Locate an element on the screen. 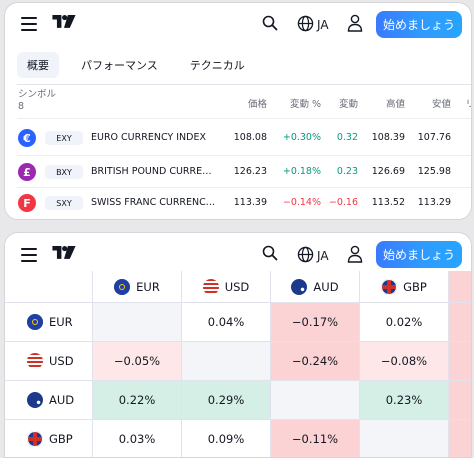 This screenshot has width=474, height=458. symbol-header-label: シンボル is located at coordinates (37, 94).